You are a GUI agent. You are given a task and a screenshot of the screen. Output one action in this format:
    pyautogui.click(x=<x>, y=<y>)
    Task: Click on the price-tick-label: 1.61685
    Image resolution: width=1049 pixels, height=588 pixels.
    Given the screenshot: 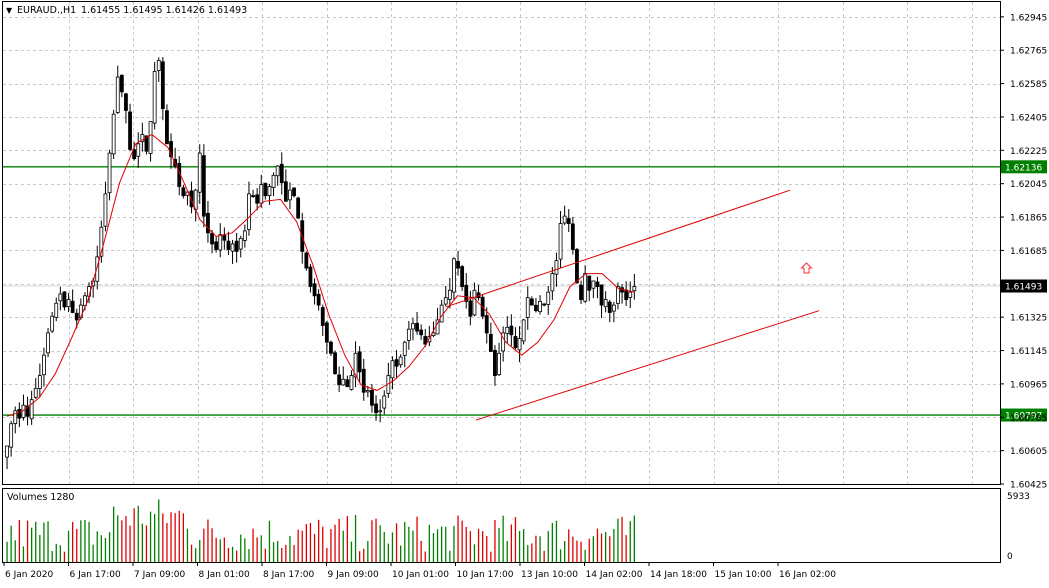 What is the action you would take?
    pyautogui.click(x=1028, y=252)
    